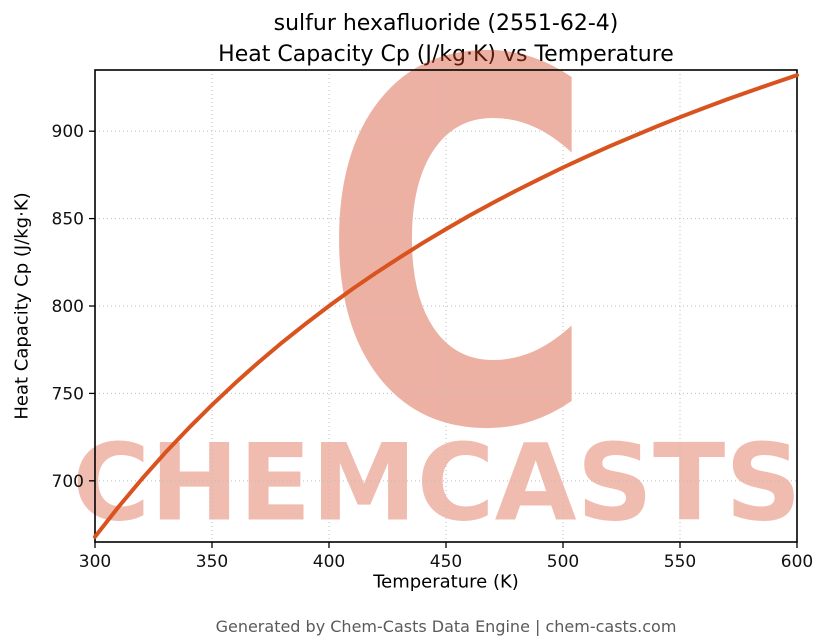 This screenshot has width=830, height=644. I want to click on y-tick-label: 700, so click(68, 482).